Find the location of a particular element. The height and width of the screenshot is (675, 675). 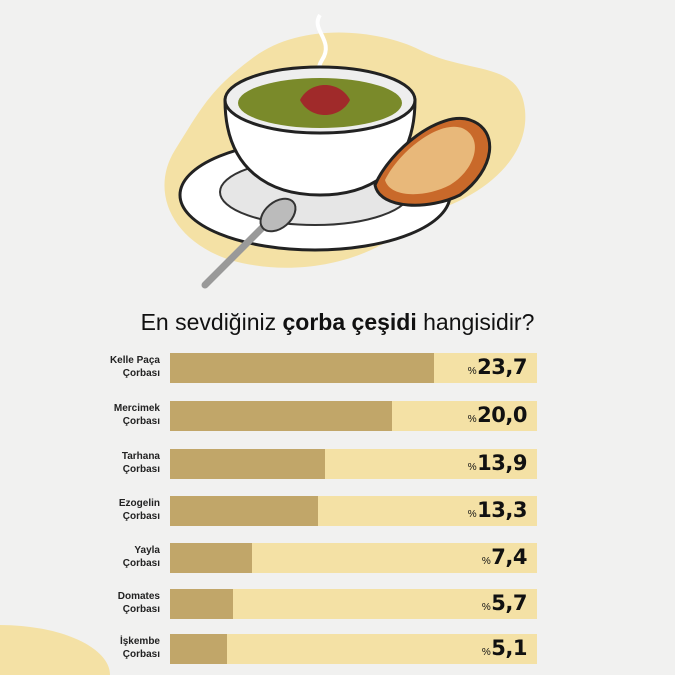

category-line: Yayla is located at coordinates (147, 550).